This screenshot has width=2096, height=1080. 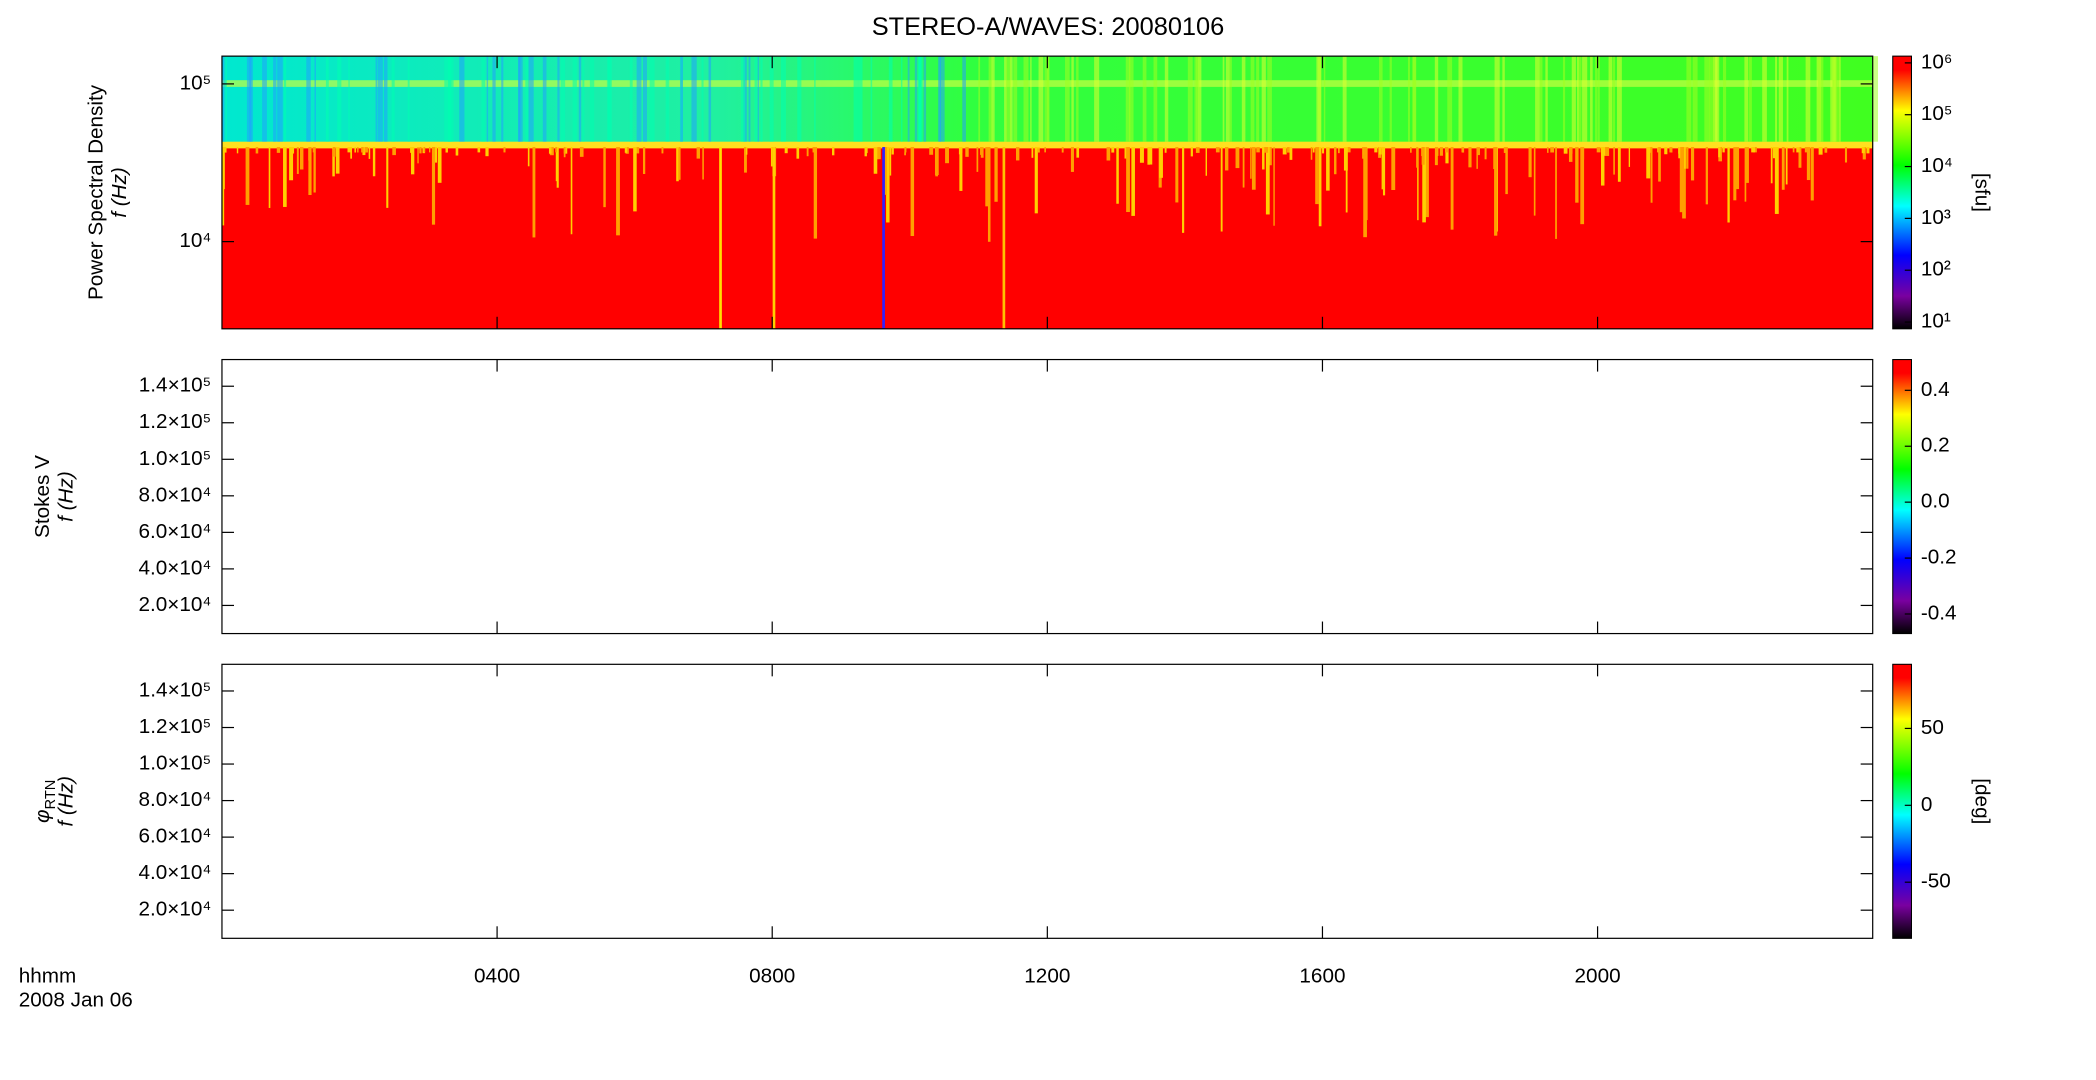 I want to click on colorbar-tick-label: 10⁵, so click(x=1937, y=113).